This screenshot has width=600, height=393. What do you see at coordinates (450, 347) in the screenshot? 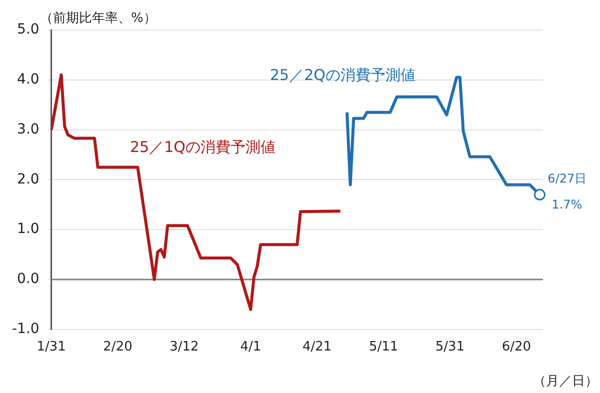
I see `x-tick-label: 5/31` at bounding box center [450, 347].